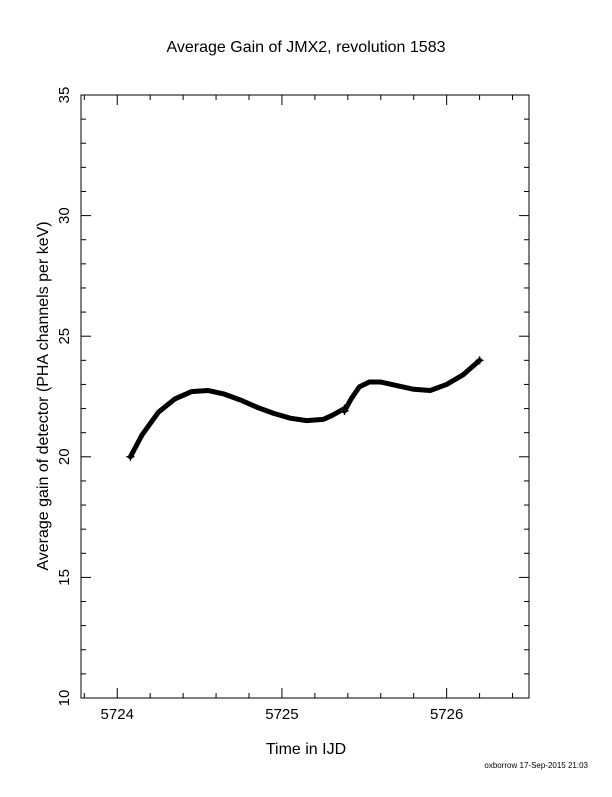 This screenshot has height=797, width=612. Describe the element at coordinates (306, 749) in the screenshot. I see `x-axis-label: Time in IJD` at that location.